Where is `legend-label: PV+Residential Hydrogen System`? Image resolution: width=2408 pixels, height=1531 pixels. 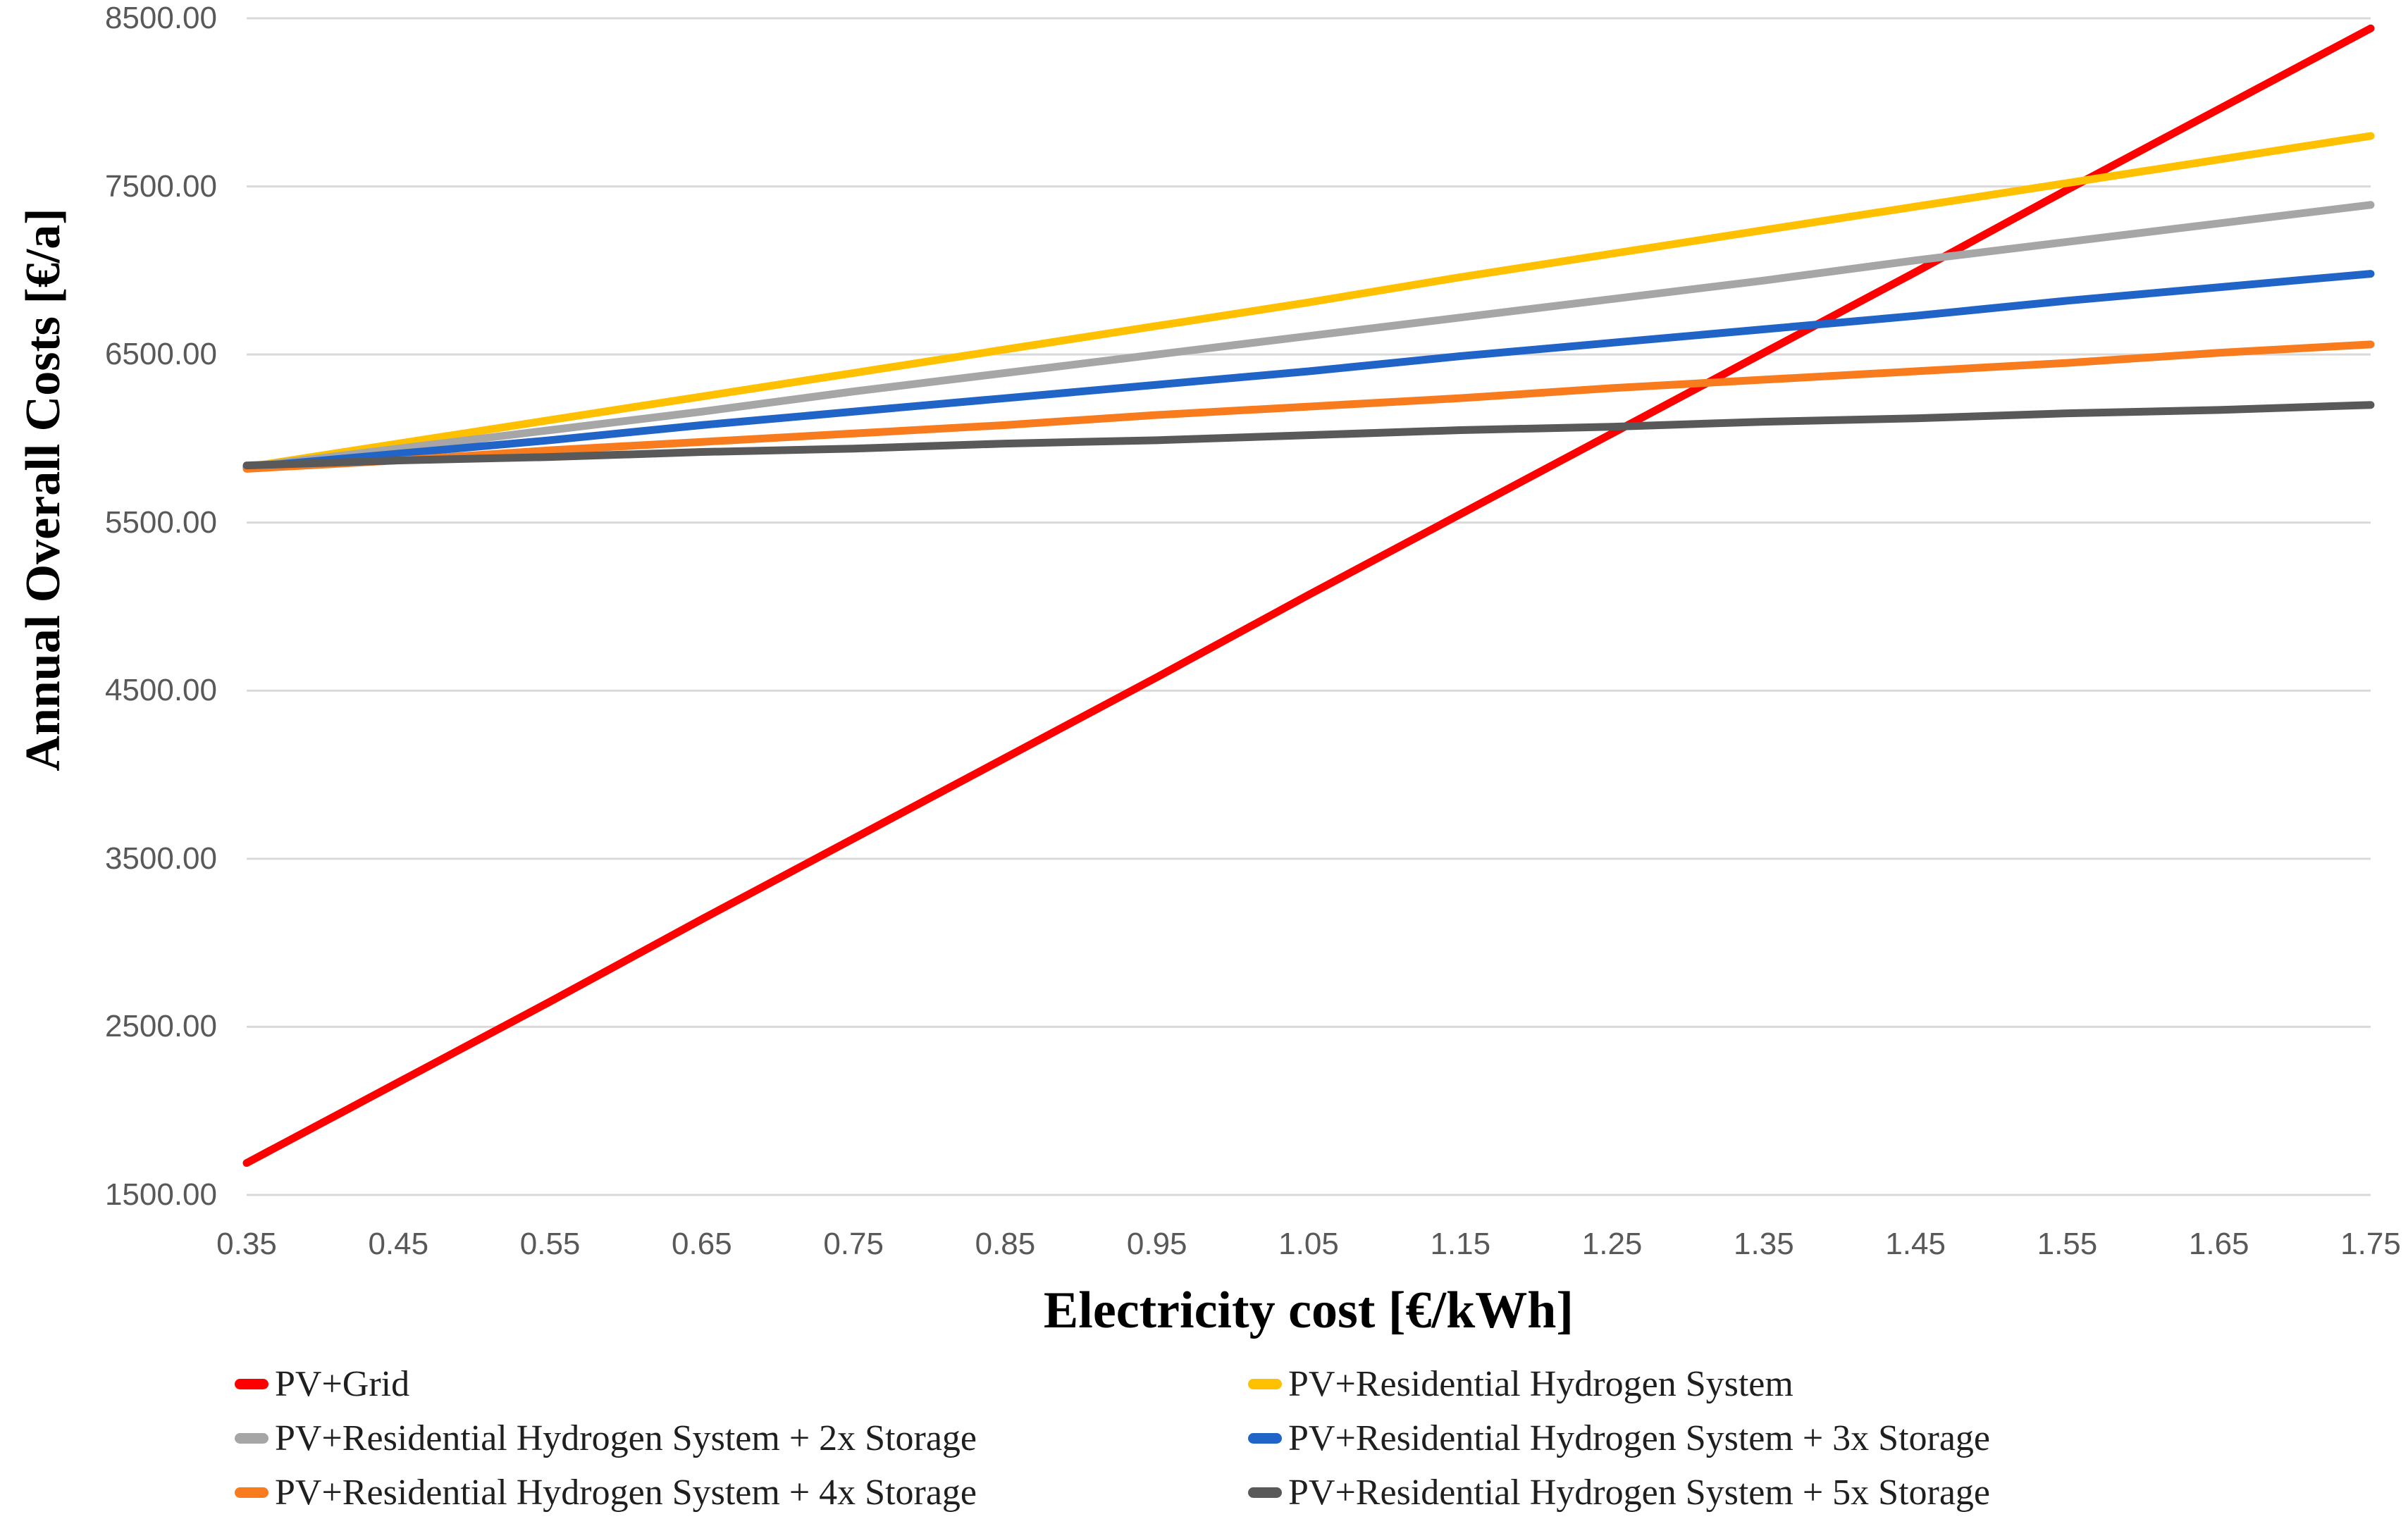 legend-label: PV+Residential Hydrogen System is located at coordinates (1540, 1384).